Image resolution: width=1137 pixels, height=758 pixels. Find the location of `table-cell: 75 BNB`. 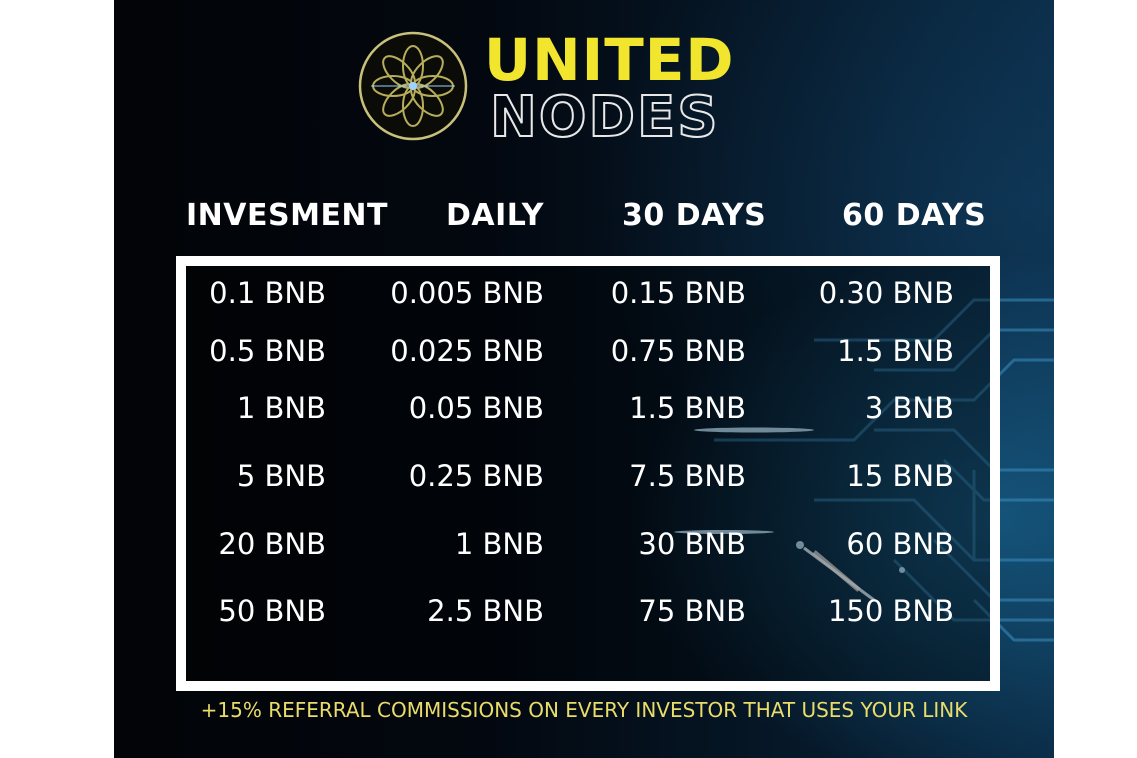

table-cell: 75 BNB is located at coordinates (692, 611).